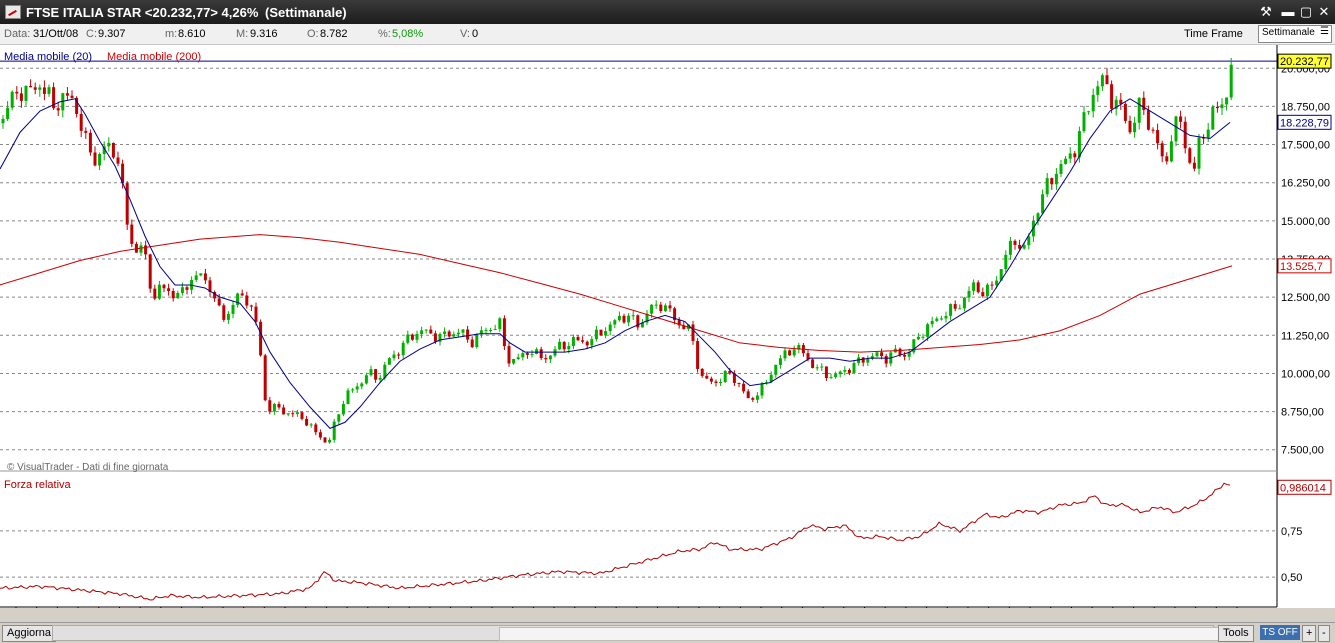 This screenshot has width=1335, height=643. What do you see at coordinates (313, 34) in the screenshot?
I see `open-label: O:` at bounding box center [313, 34].